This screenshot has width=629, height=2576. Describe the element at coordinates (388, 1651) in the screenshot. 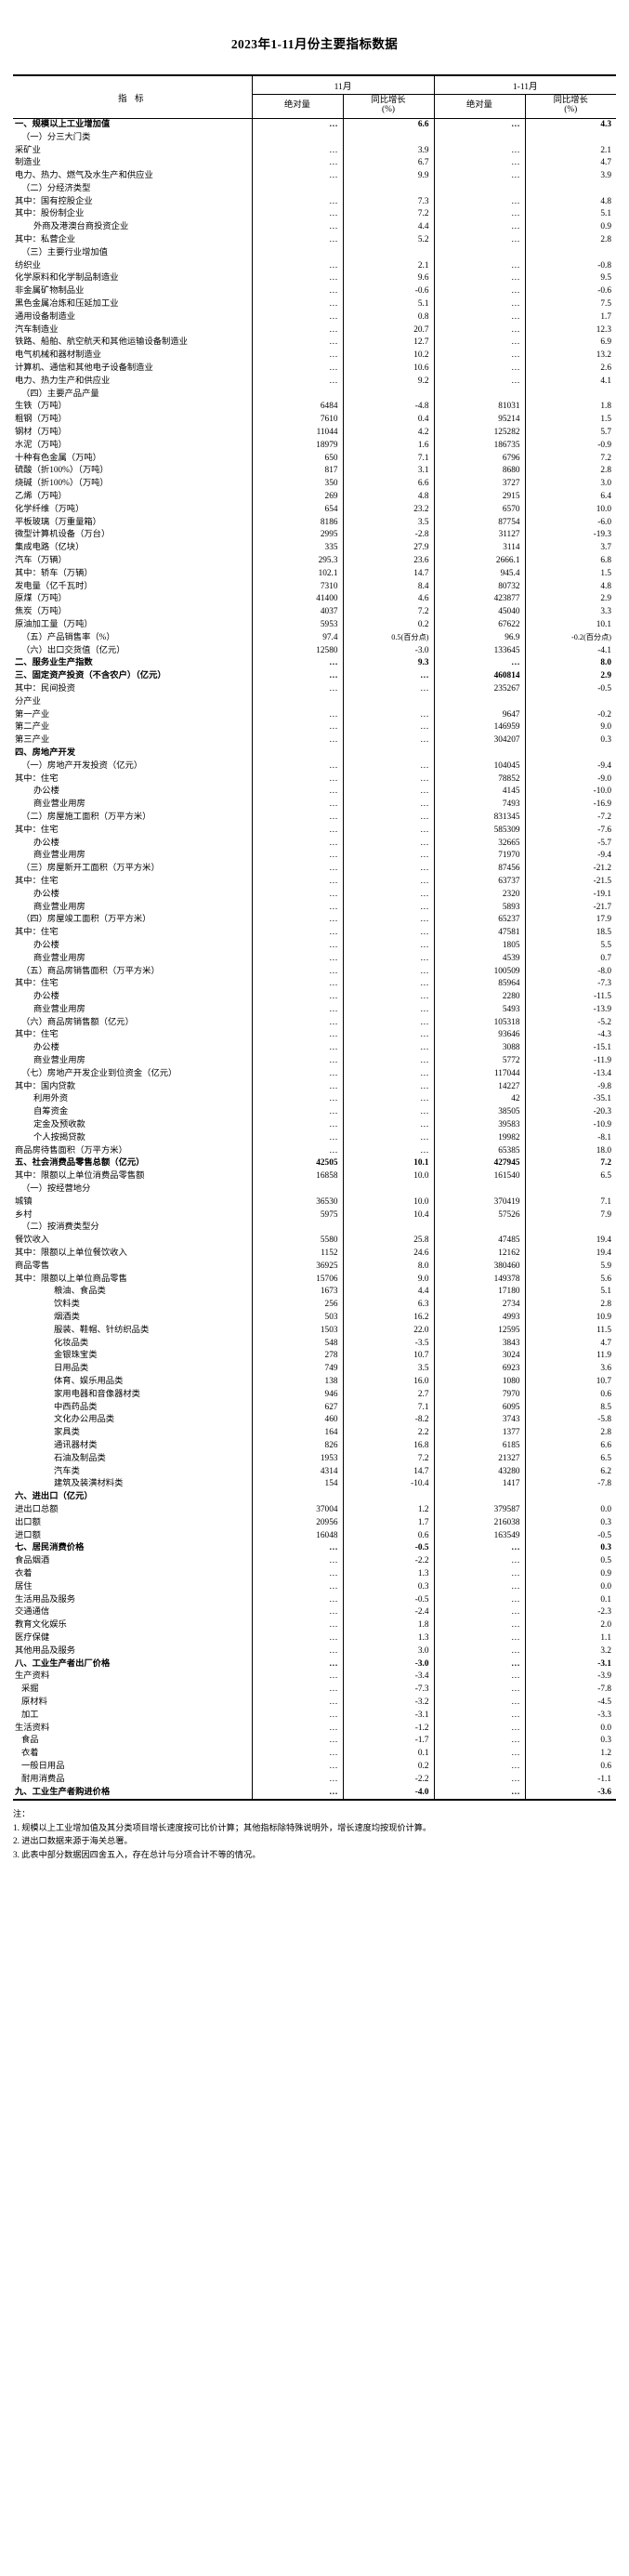

I see `row-month-growth: 3.0` at that location.